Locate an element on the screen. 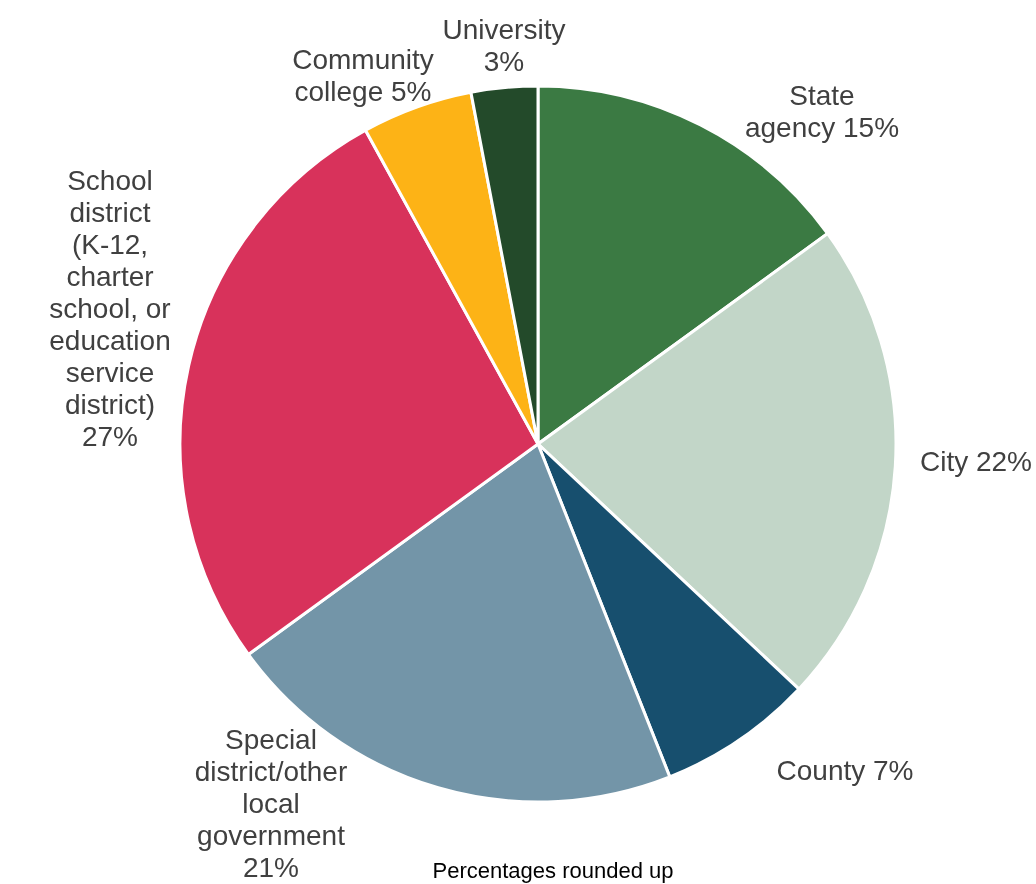  slice-label: Special district/other local government is located at coordinates (271, 787).